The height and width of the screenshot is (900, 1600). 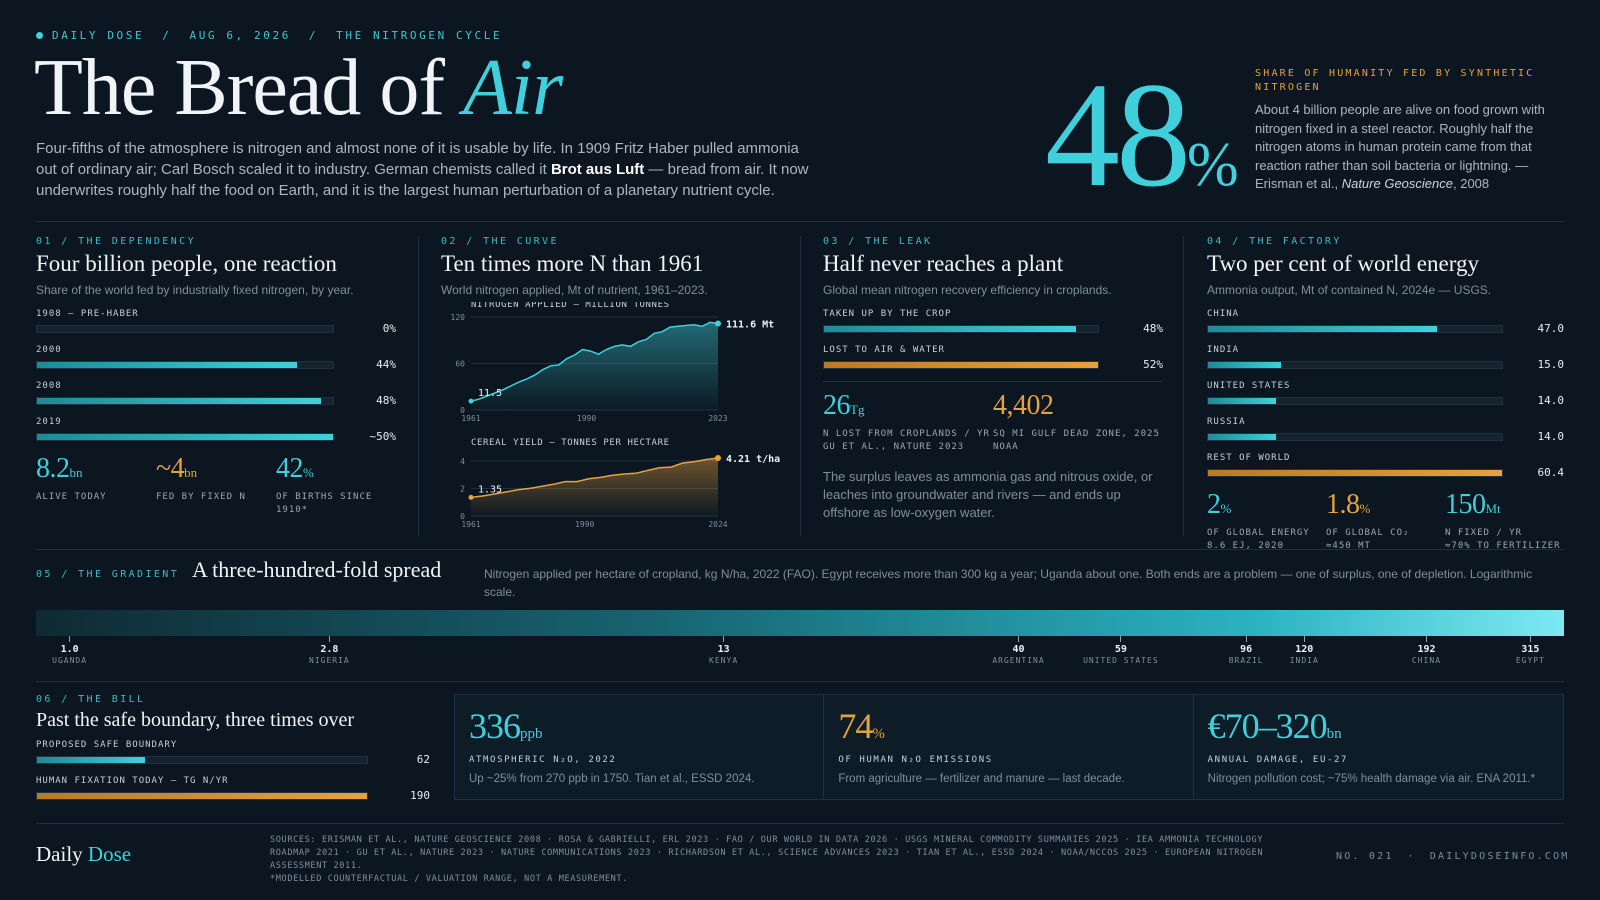 I want to click on stat-caption: FED BY FIXED N, so click(x=216, y=497).